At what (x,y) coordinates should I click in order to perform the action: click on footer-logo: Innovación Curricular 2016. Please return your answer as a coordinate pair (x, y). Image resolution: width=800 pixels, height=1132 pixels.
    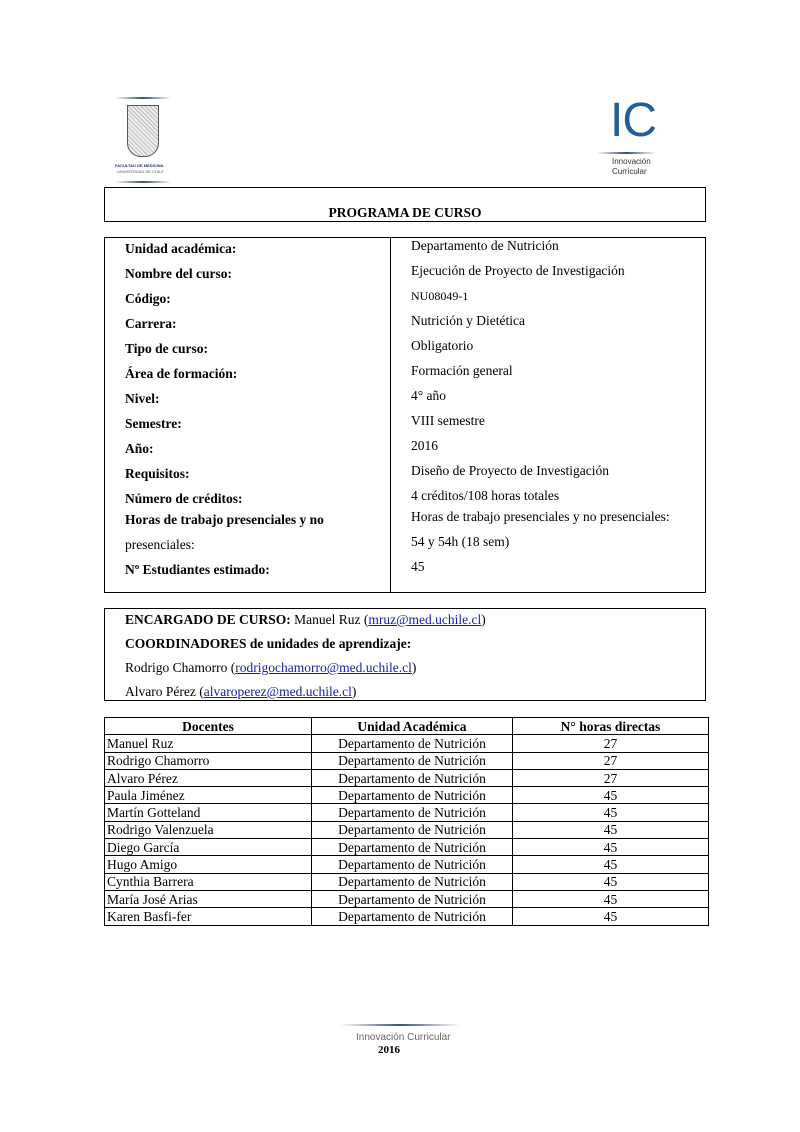
    Looking at the image, I should click on (400, 1042).